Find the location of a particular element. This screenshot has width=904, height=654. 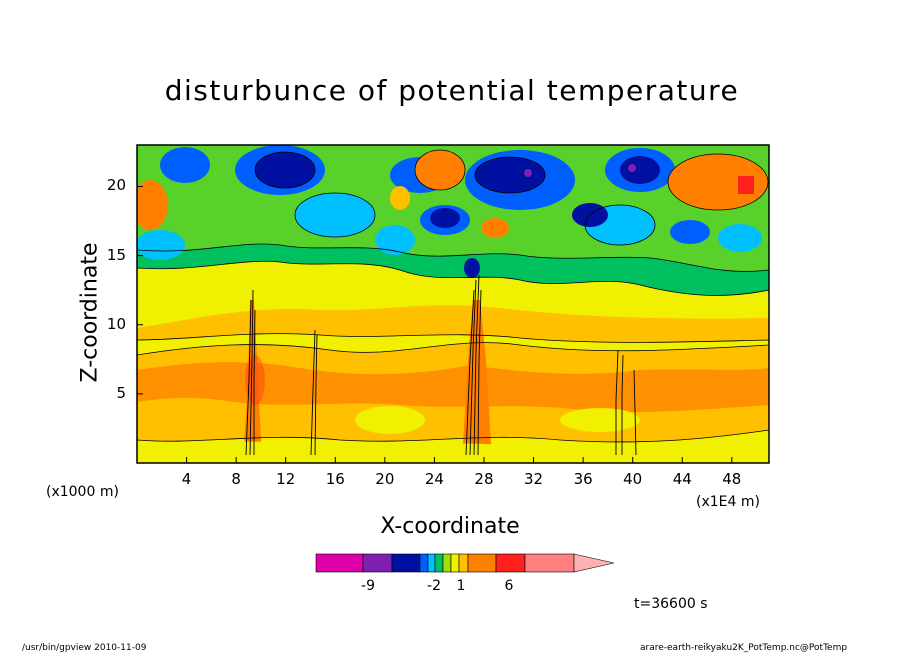

colorbar-label: -2 is located at coordinates (434, 586).